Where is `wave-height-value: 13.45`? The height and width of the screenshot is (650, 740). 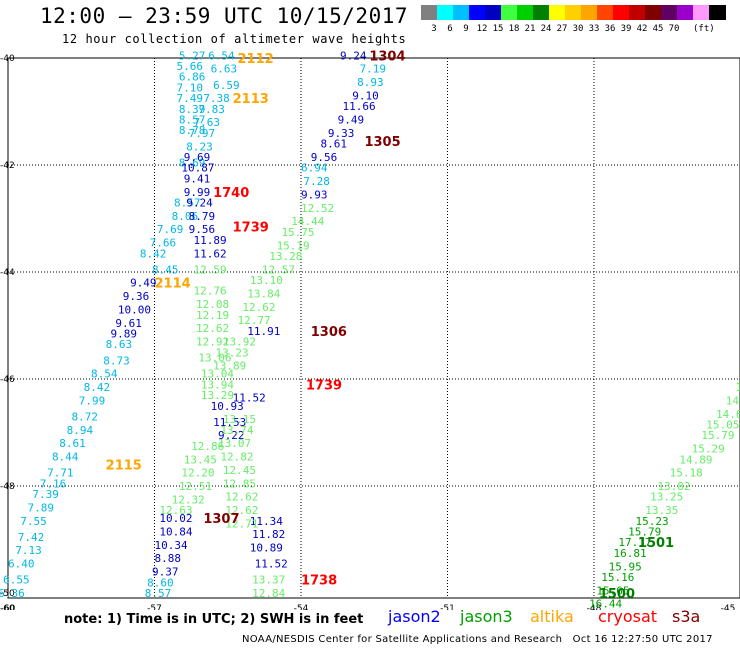
wave-height-value: 13.45 is located at coordinates (200, 459).